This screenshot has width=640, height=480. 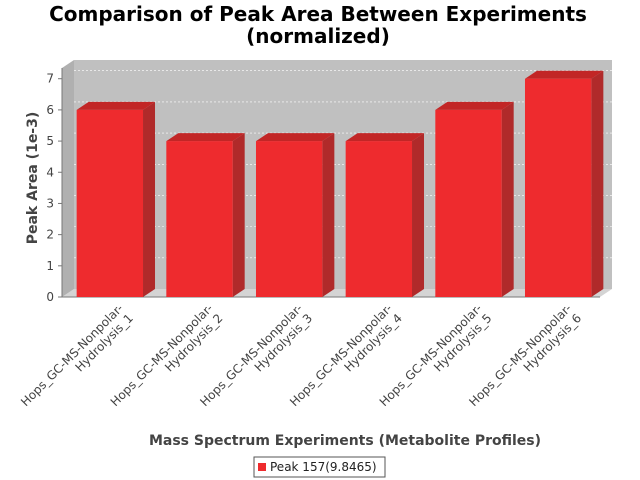 I want to click on legend-label: Peak 157(9.8465), so click(x=323, y=467).